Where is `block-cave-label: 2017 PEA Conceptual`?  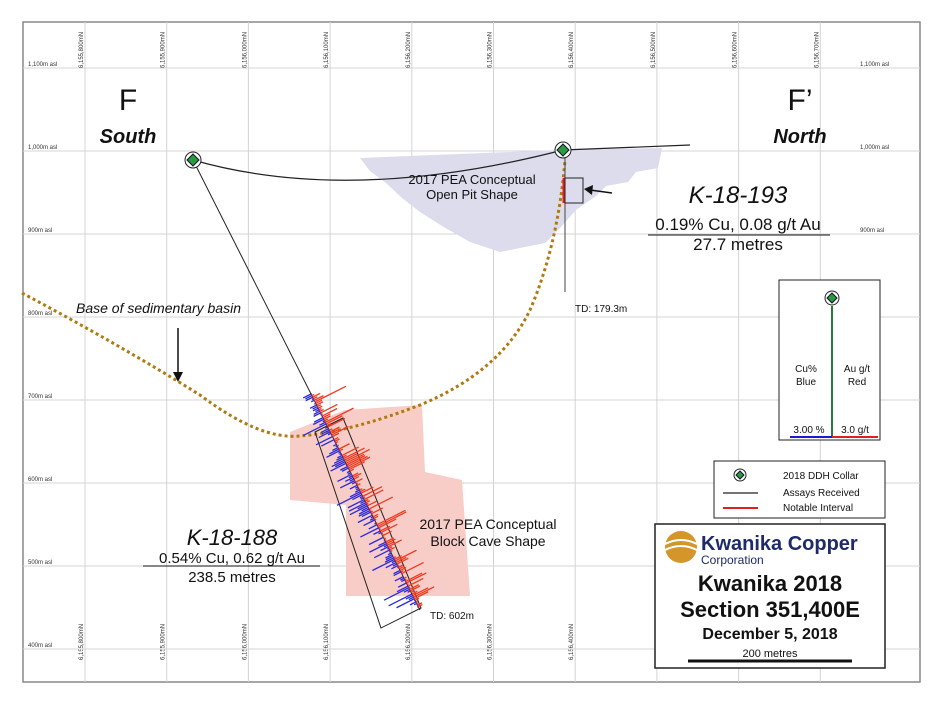
block-cave-label: 2017 PEA Conceptual is located at coordinates (488, 524).